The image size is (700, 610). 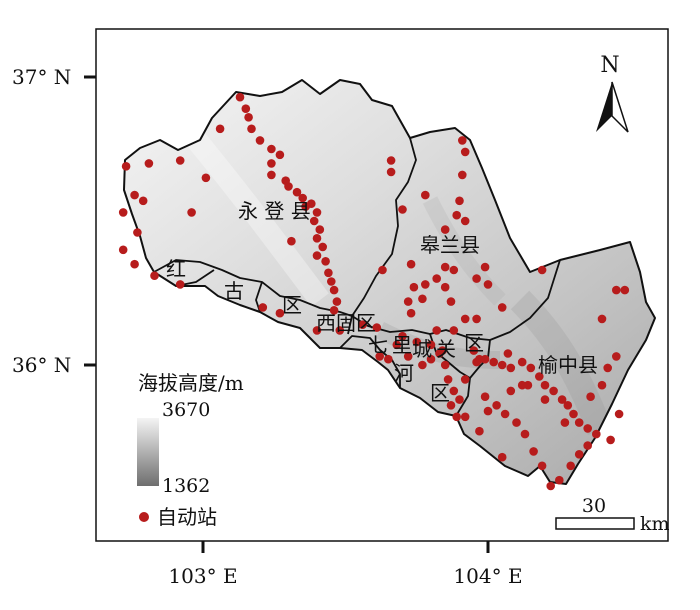 I want to click on lon-label-103: 103° E, so click(x=202, y=576).